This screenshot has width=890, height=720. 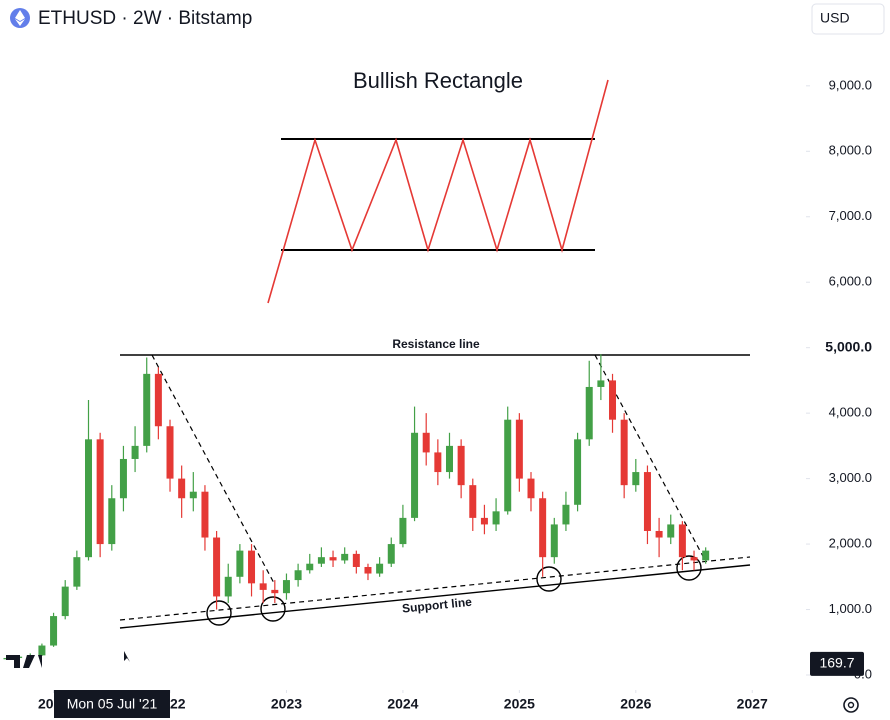 I want to click on pattern-zigzag, so click(x=438, y=191).